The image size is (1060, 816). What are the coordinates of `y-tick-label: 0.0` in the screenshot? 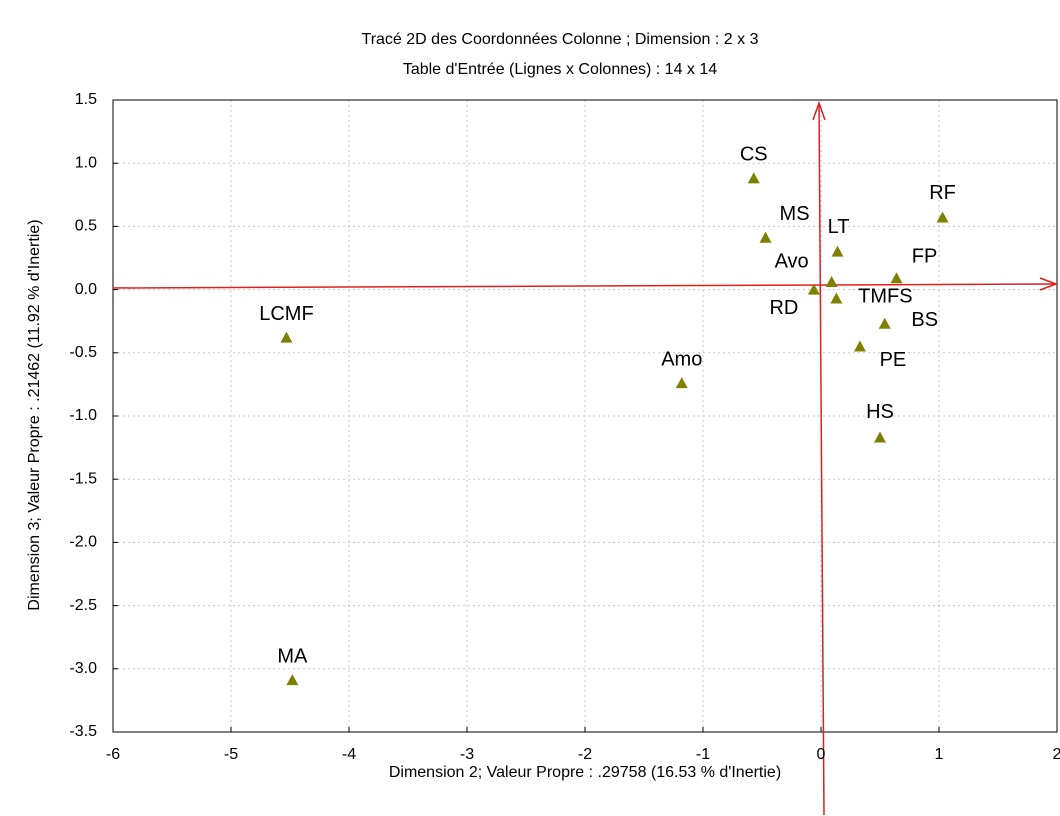 It's located at (86, 289).